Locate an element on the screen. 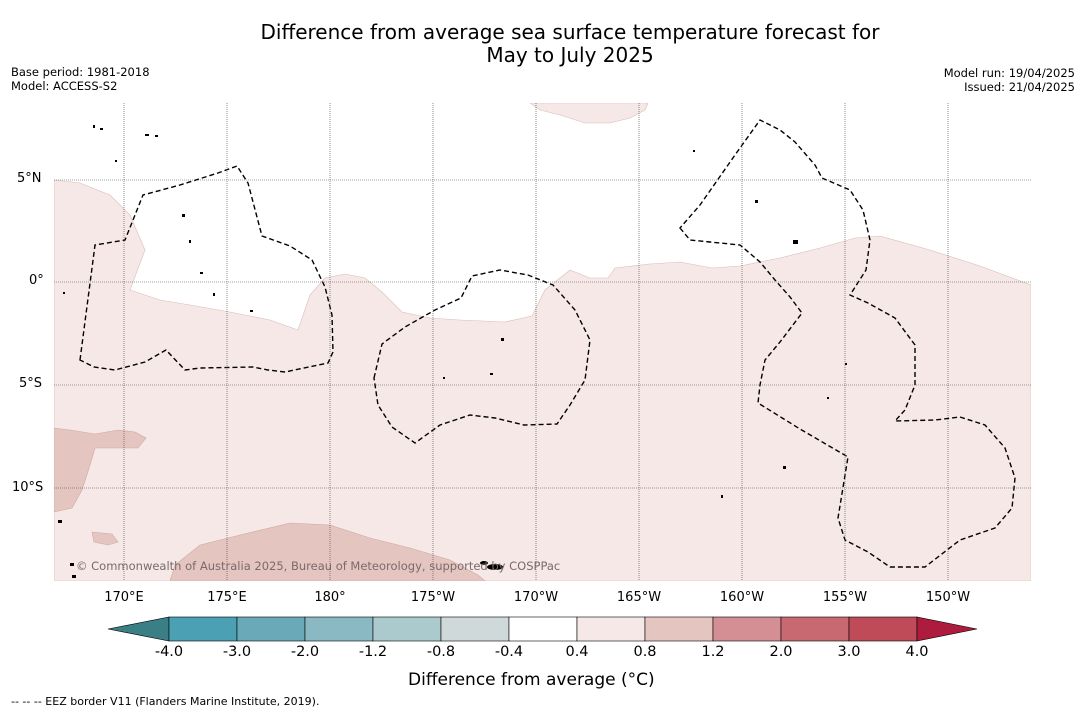  lat-label-0: 0° is located at coordinates (36, 280).